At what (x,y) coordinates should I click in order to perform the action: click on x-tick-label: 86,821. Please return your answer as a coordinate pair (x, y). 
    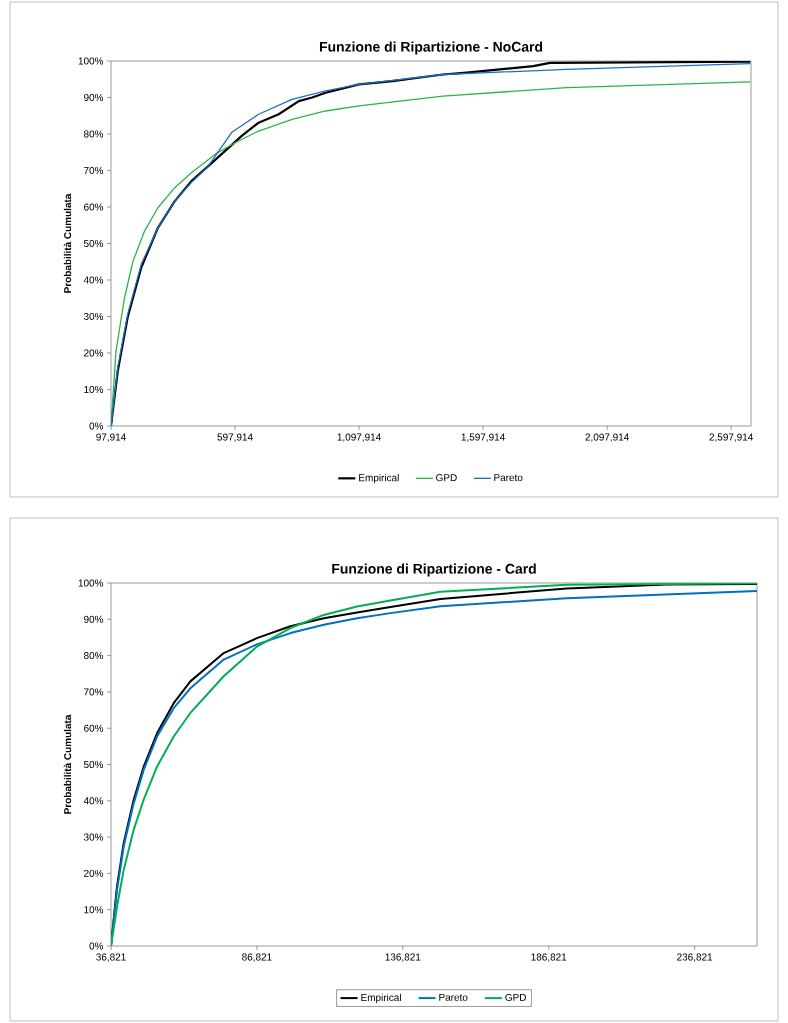
    Looking at the image, I should click on (257, 957).